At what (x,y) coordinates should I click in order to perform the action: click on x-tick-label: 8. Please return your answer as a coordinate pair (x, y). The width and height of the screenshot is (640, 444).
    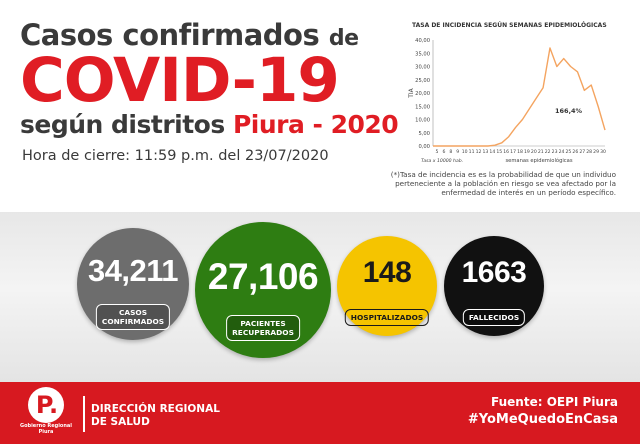
    Looking at the image, I should click on (450, 152).